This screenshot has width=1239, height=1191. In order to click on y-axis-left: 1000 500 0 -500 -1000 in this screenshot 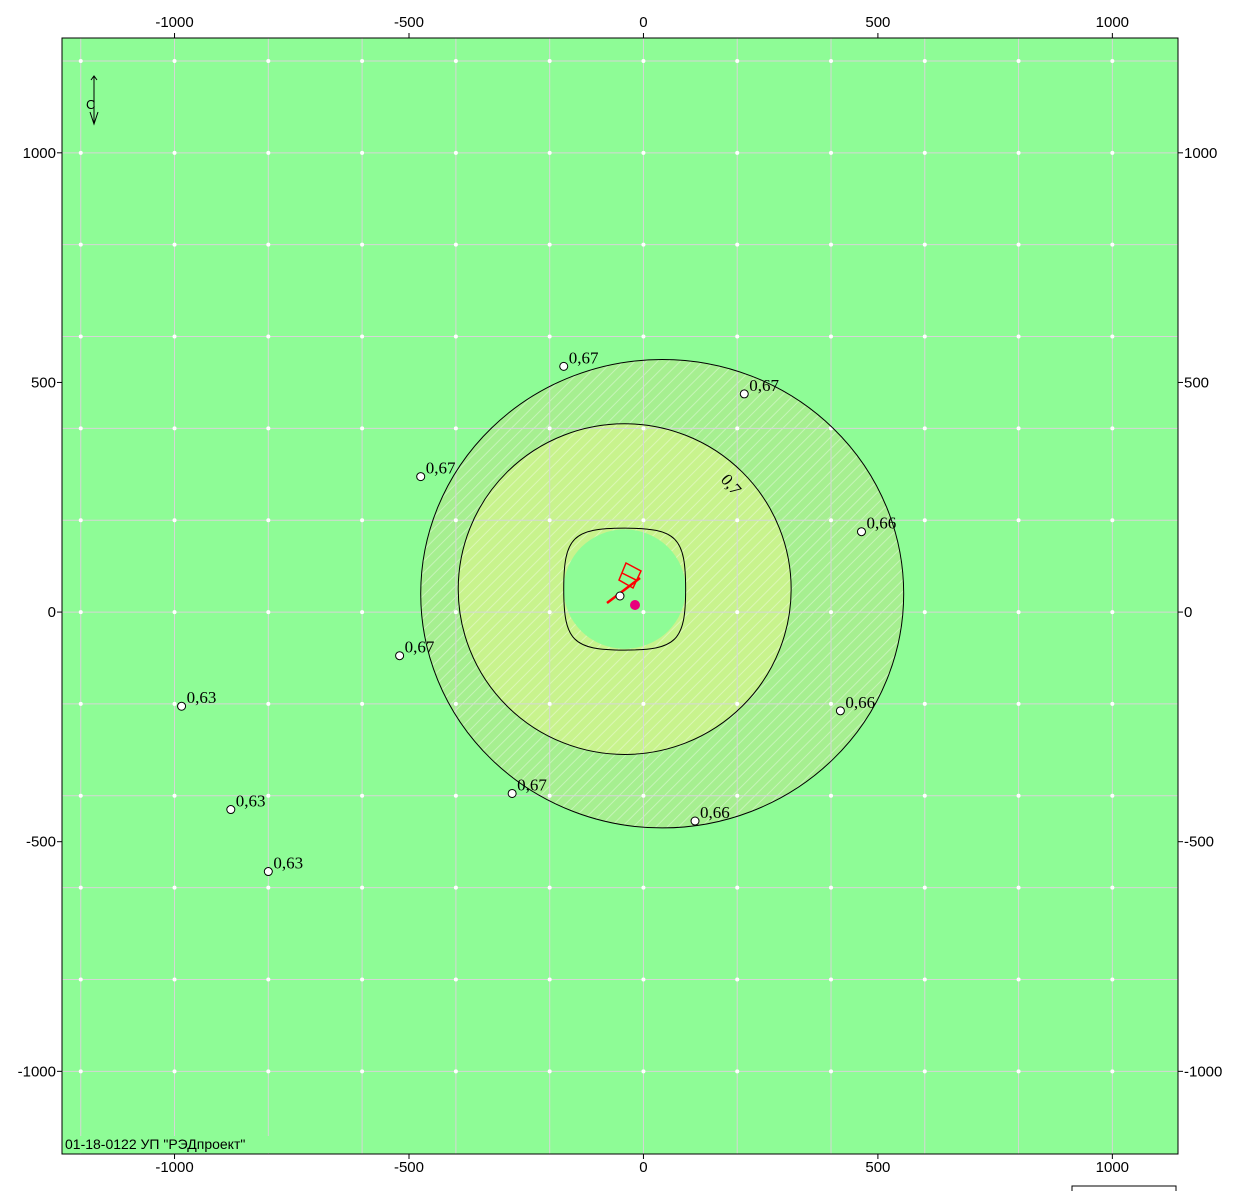, I will do `click(40, 612)`.